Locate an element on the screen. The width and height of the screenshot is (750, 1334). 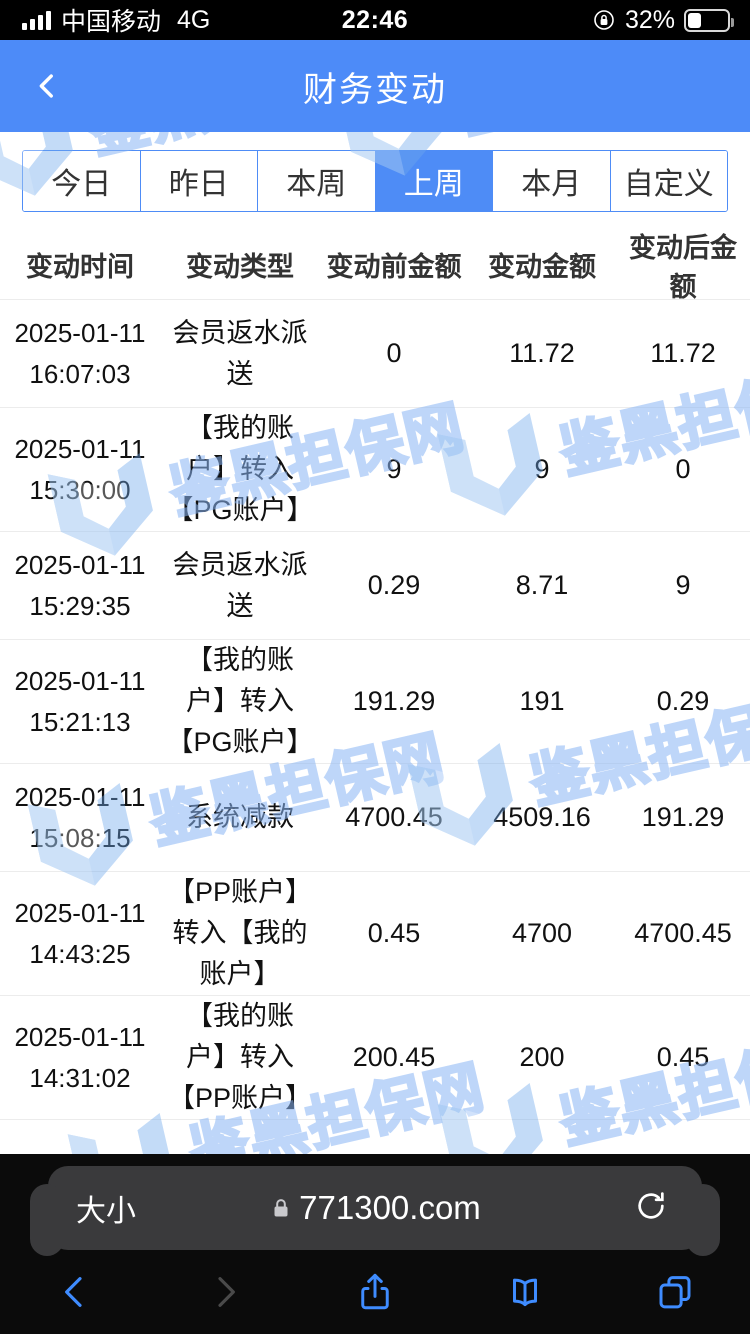
cell-time: 2025-01-11 15:30:00 is located at coordinates (80, 470).